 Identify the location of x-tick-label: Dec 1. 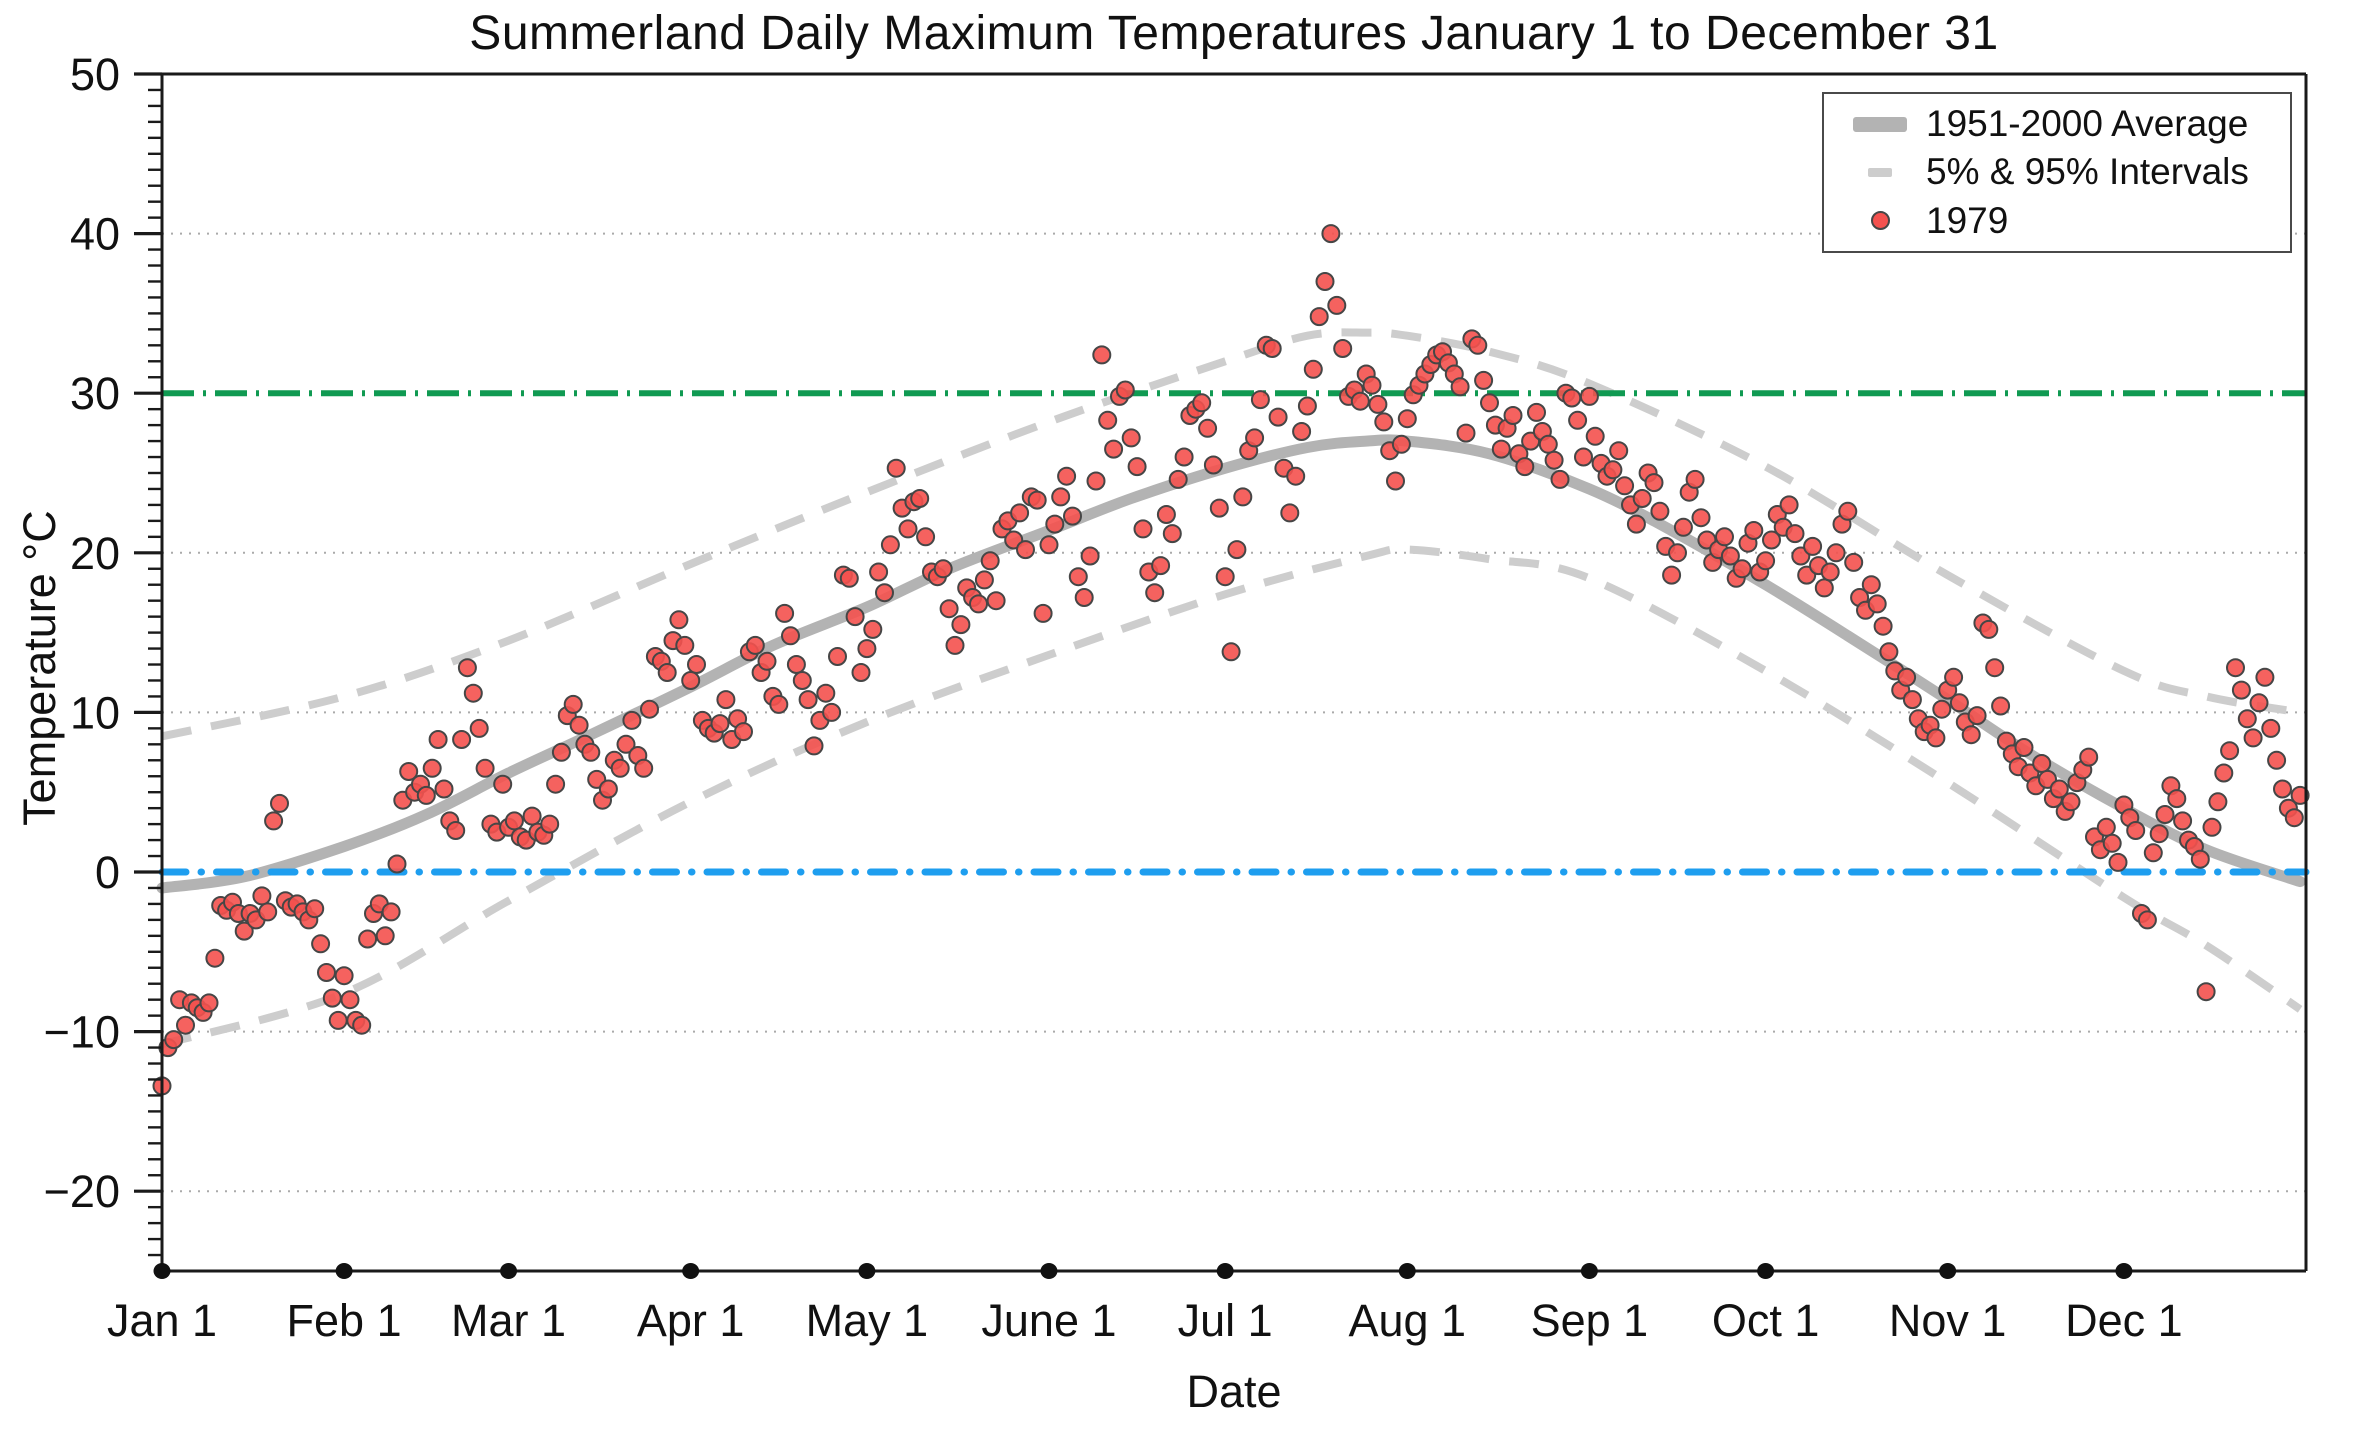
(2124, 1320).